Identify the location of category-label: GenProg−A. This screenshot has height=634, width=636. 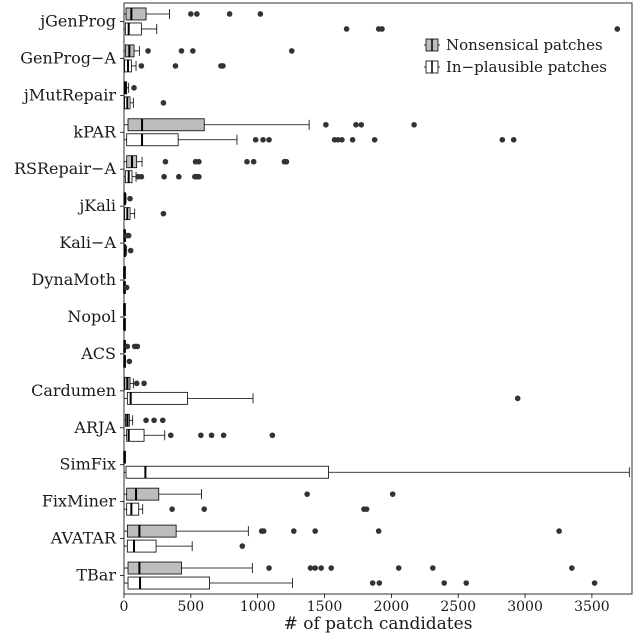
(68, 57).